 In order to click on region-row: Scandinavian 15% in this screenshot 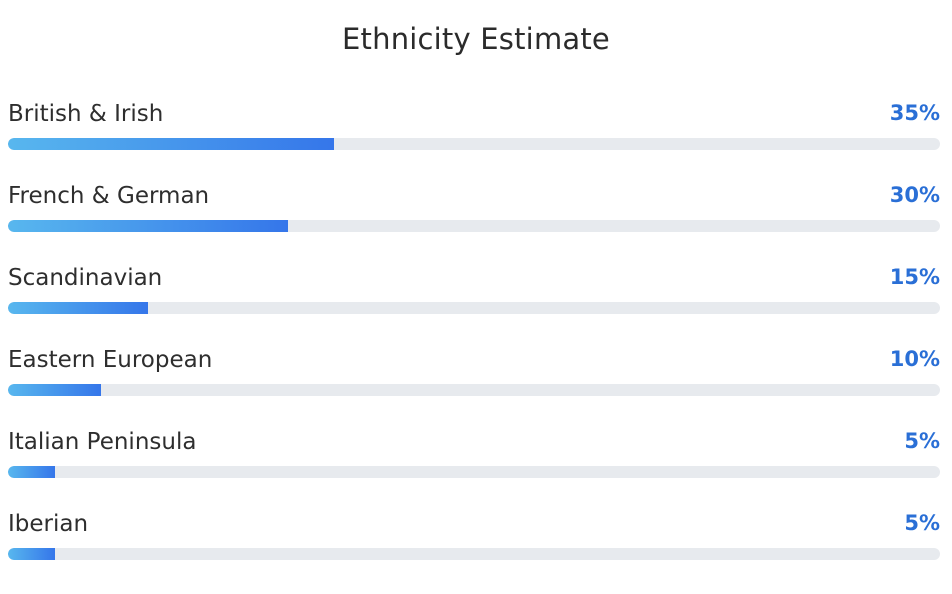, I will do `click(474, 293)`.